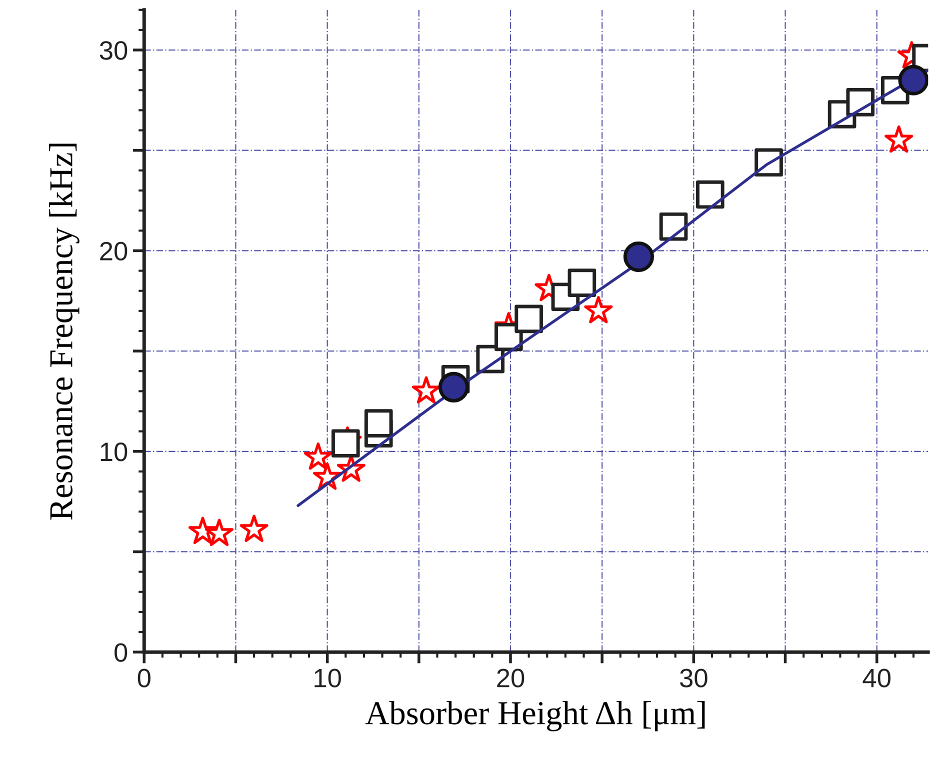 This screenshot has height=760, width=930. Describe the element at coordinates (64, 332) in the screenshot. I see `y-axis-title: Resonance Frequency [kHz]` at that location.